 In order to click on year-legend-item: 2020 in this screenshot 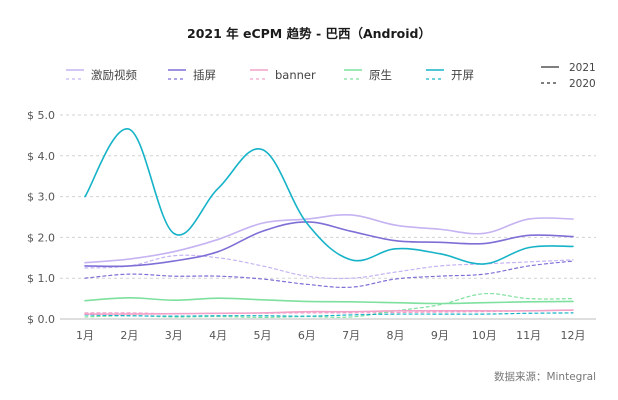, I will do `click(568, 84)`.